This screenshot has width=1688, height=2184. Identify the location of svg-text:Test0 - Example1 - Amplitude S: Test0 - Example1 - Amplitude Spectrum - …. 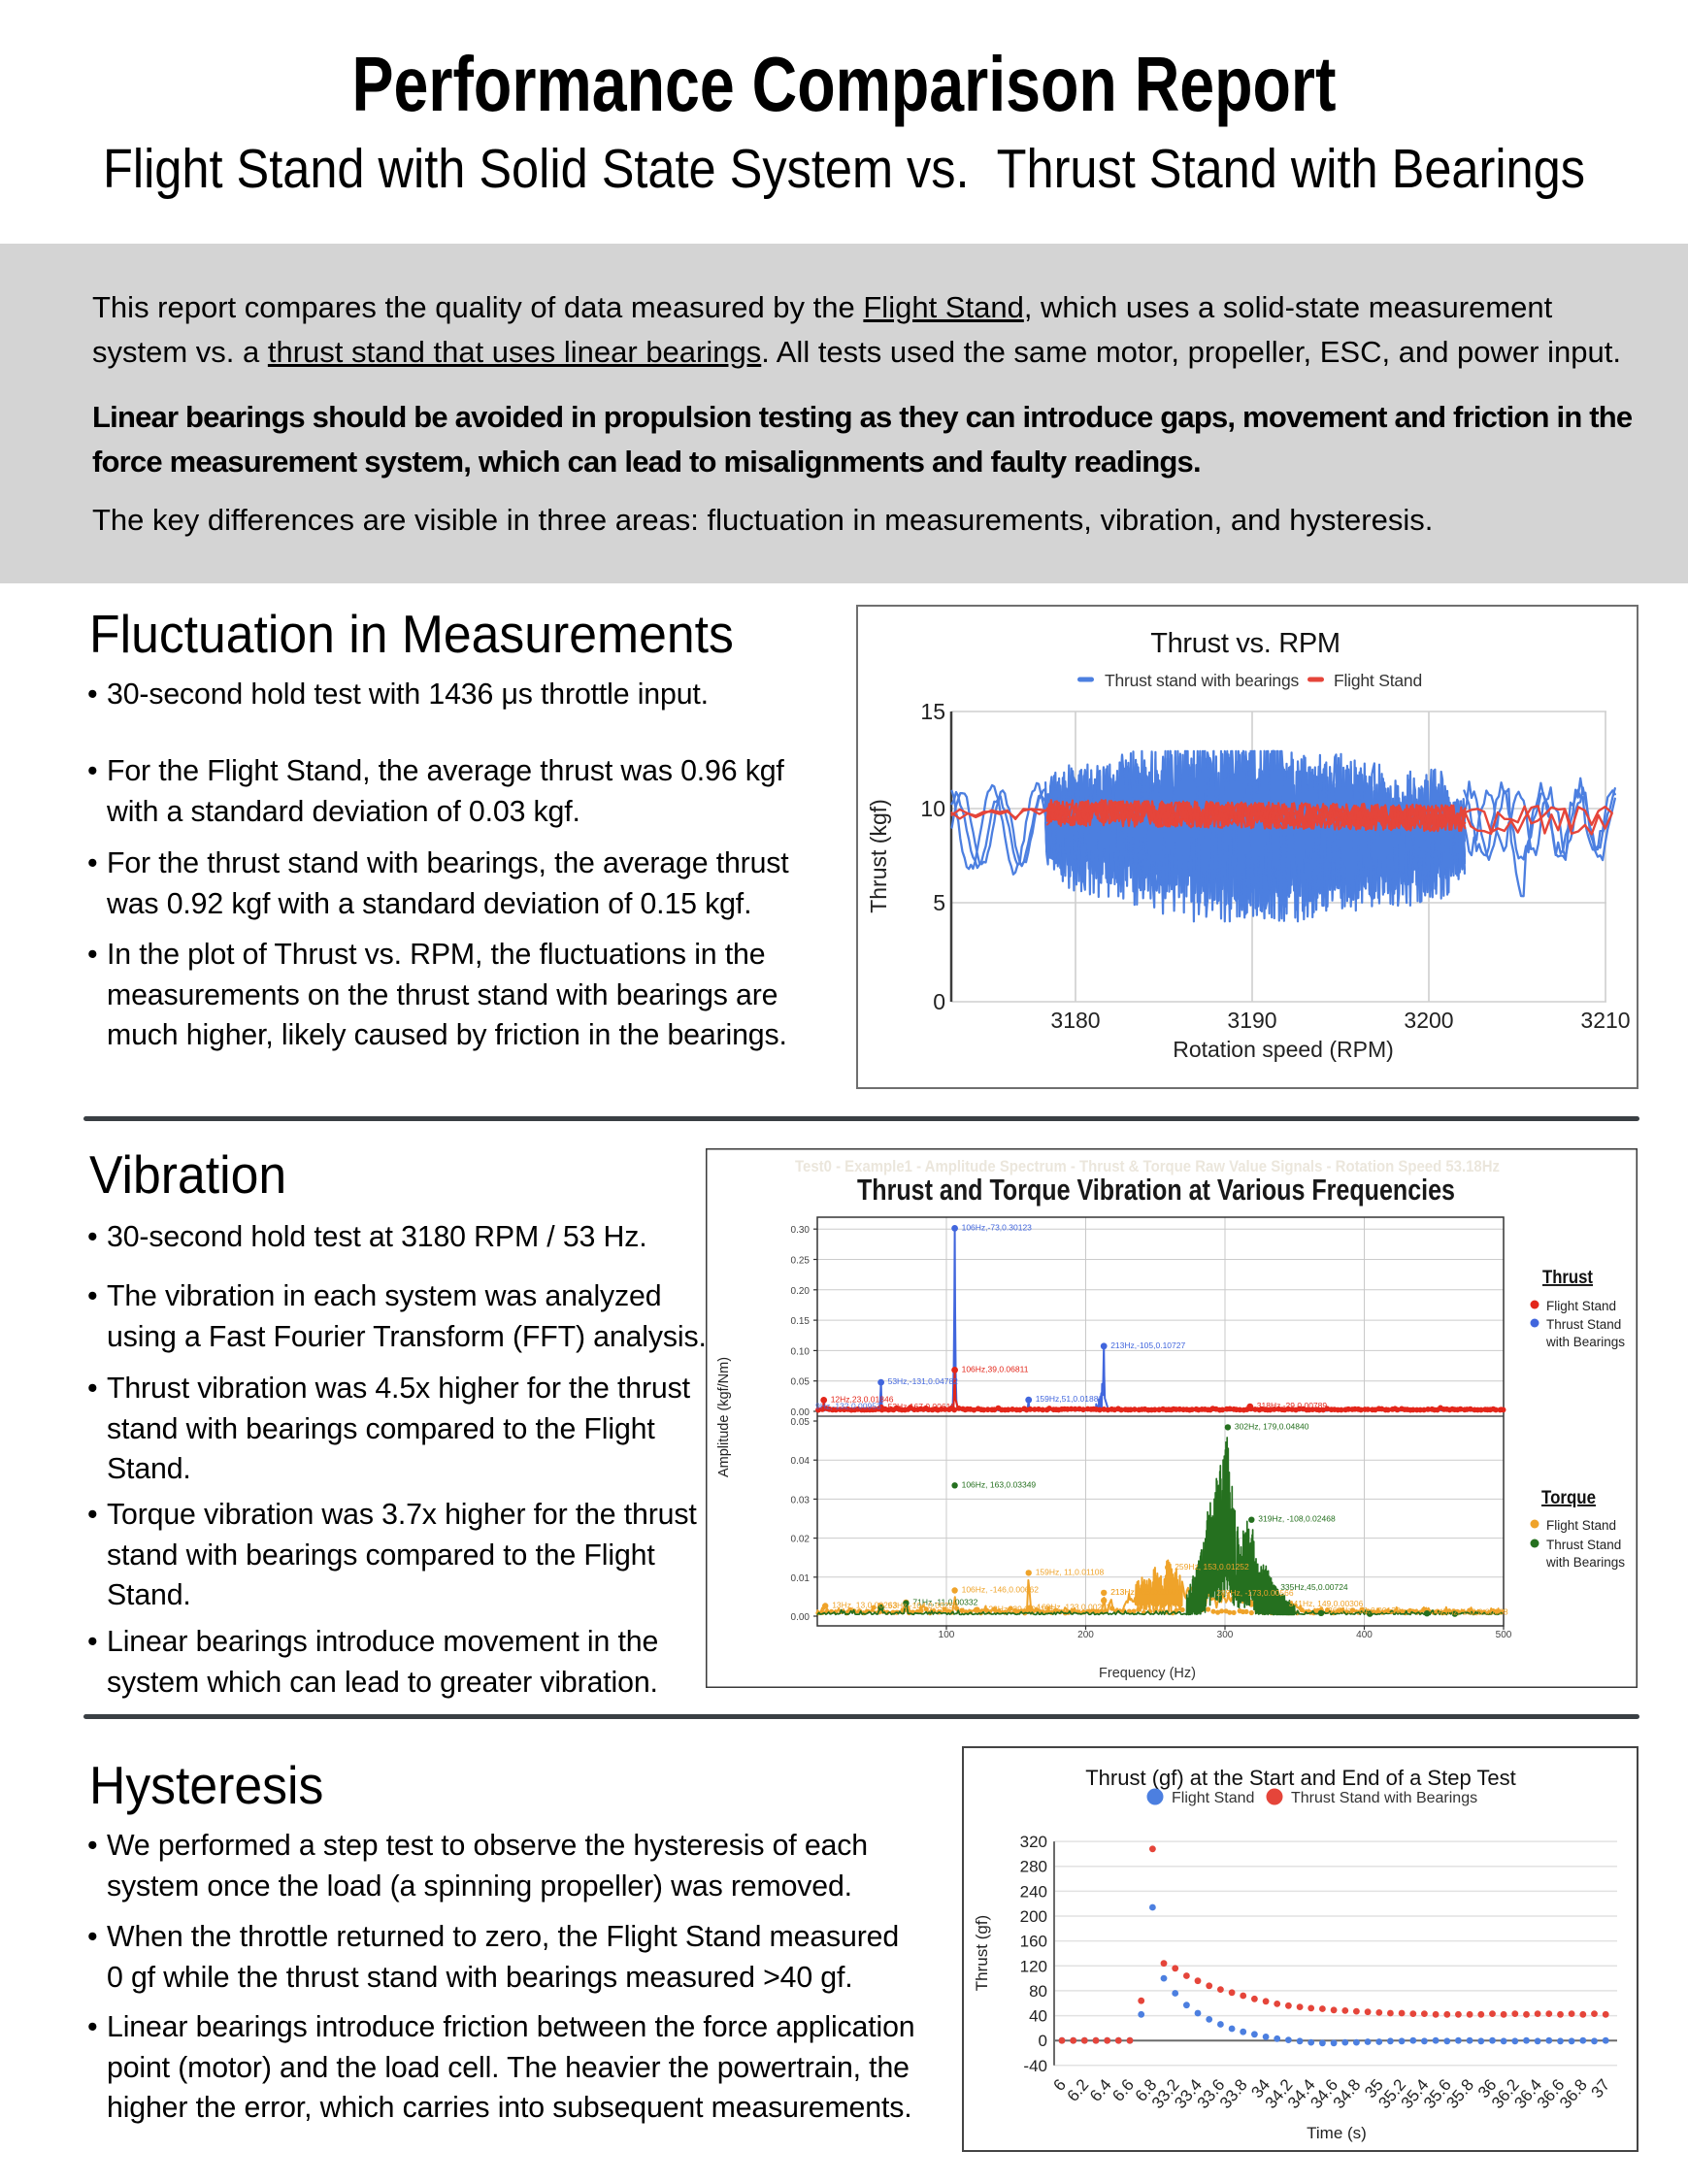
(1147, 1166).